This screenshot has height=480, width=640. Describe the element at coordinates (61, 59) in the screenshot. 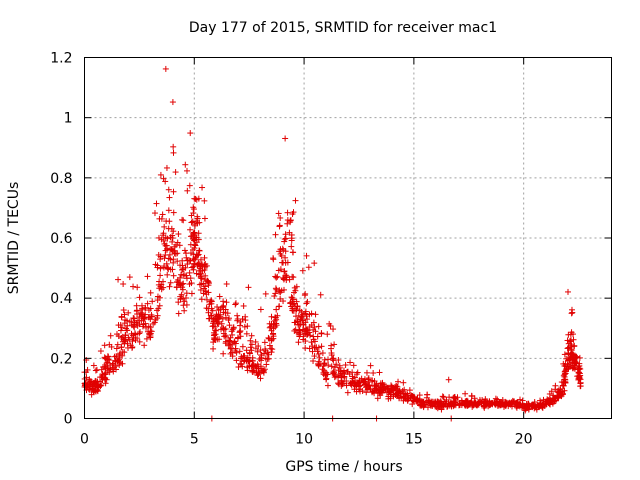

I see `y-tick-label: 1.2` at that location.